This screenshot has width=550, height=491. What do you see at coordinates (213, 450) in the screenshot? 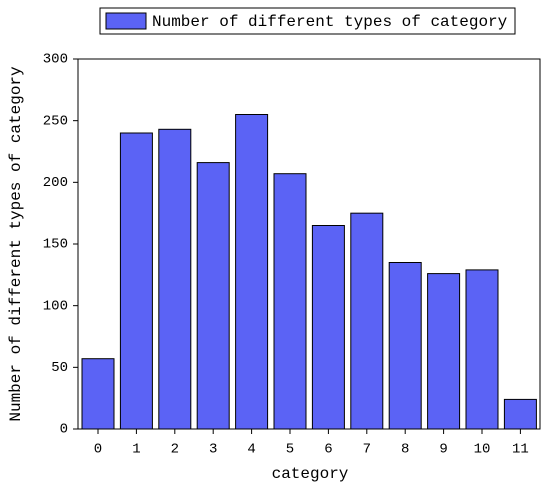
I see `x-tick-label: 3` at bounding box center [213, 450].